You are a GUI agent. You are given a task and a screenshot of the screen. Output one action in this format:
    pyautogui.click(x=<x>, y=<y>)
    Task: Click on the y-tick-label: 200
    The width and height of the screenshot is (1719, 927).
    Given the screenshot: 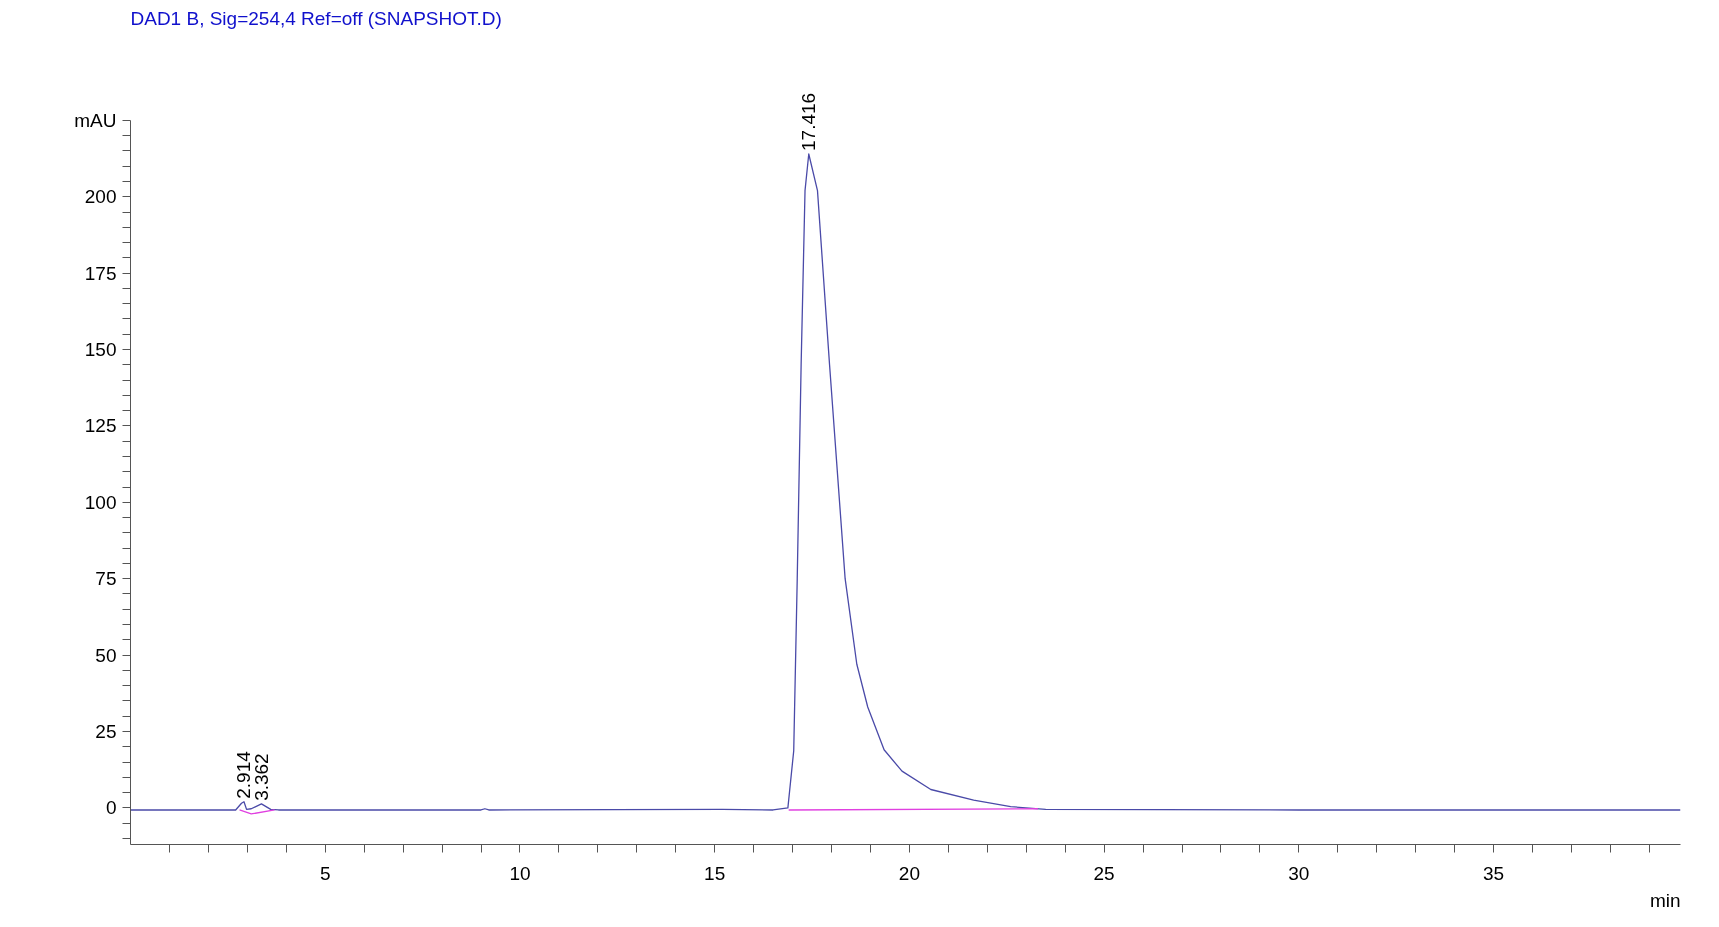 What is the action you would take?
    pyautogui.click(x=100, y=197)
    